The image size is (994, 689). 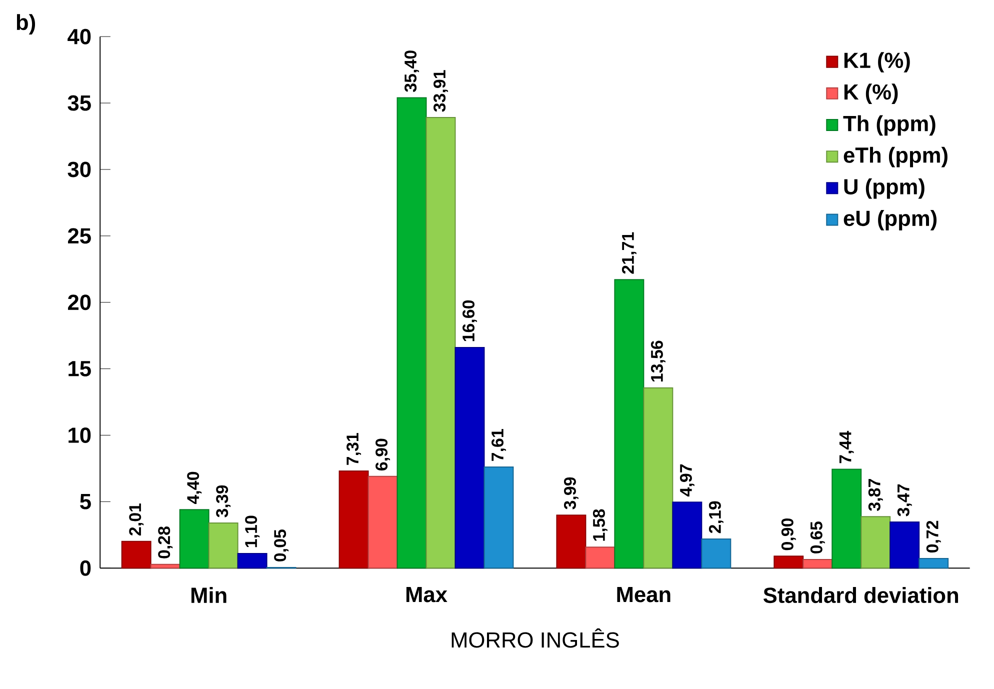 I want to click on data-label: 6,90, so click(x=383, y=454).